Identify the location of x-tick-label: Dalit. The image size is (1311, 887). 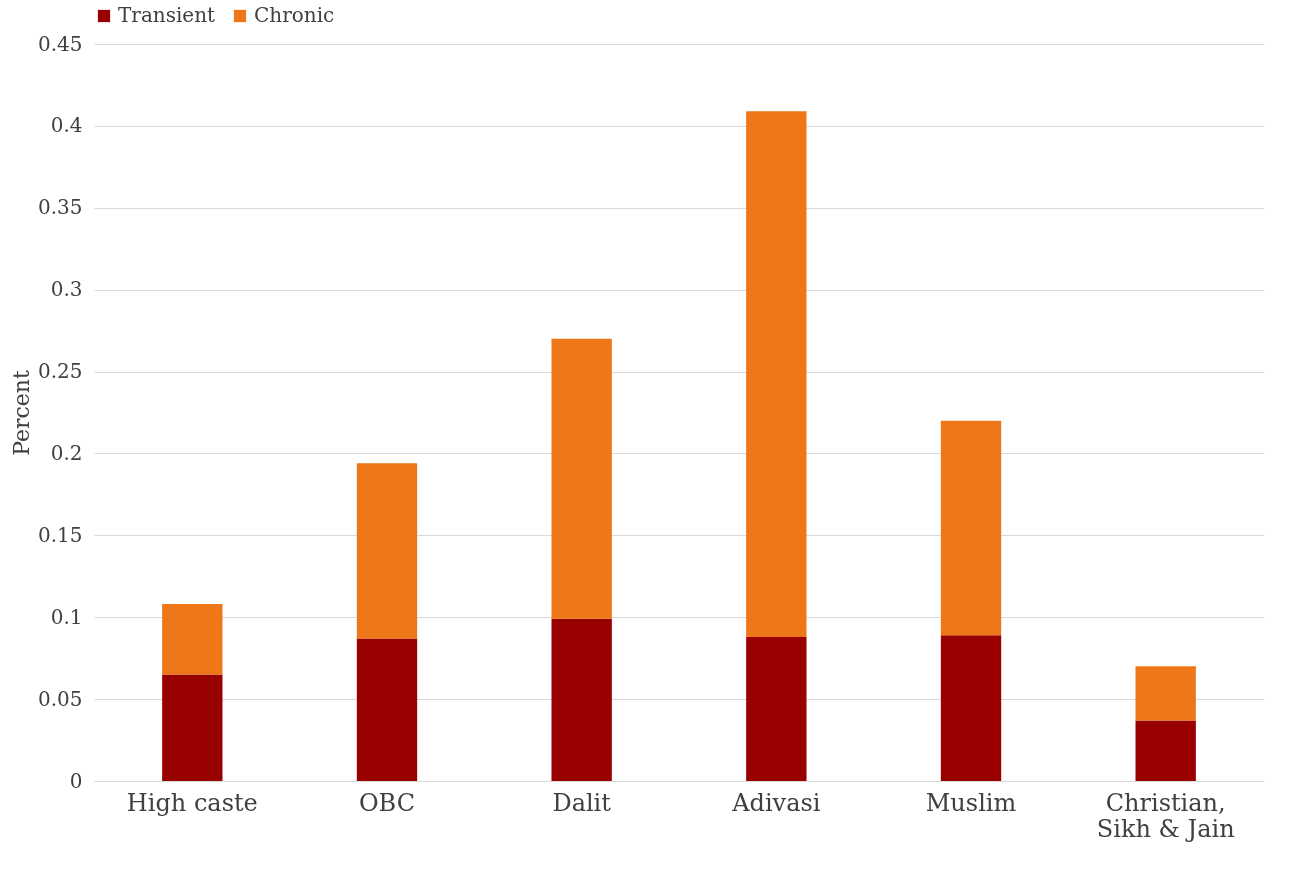
(582, 802).